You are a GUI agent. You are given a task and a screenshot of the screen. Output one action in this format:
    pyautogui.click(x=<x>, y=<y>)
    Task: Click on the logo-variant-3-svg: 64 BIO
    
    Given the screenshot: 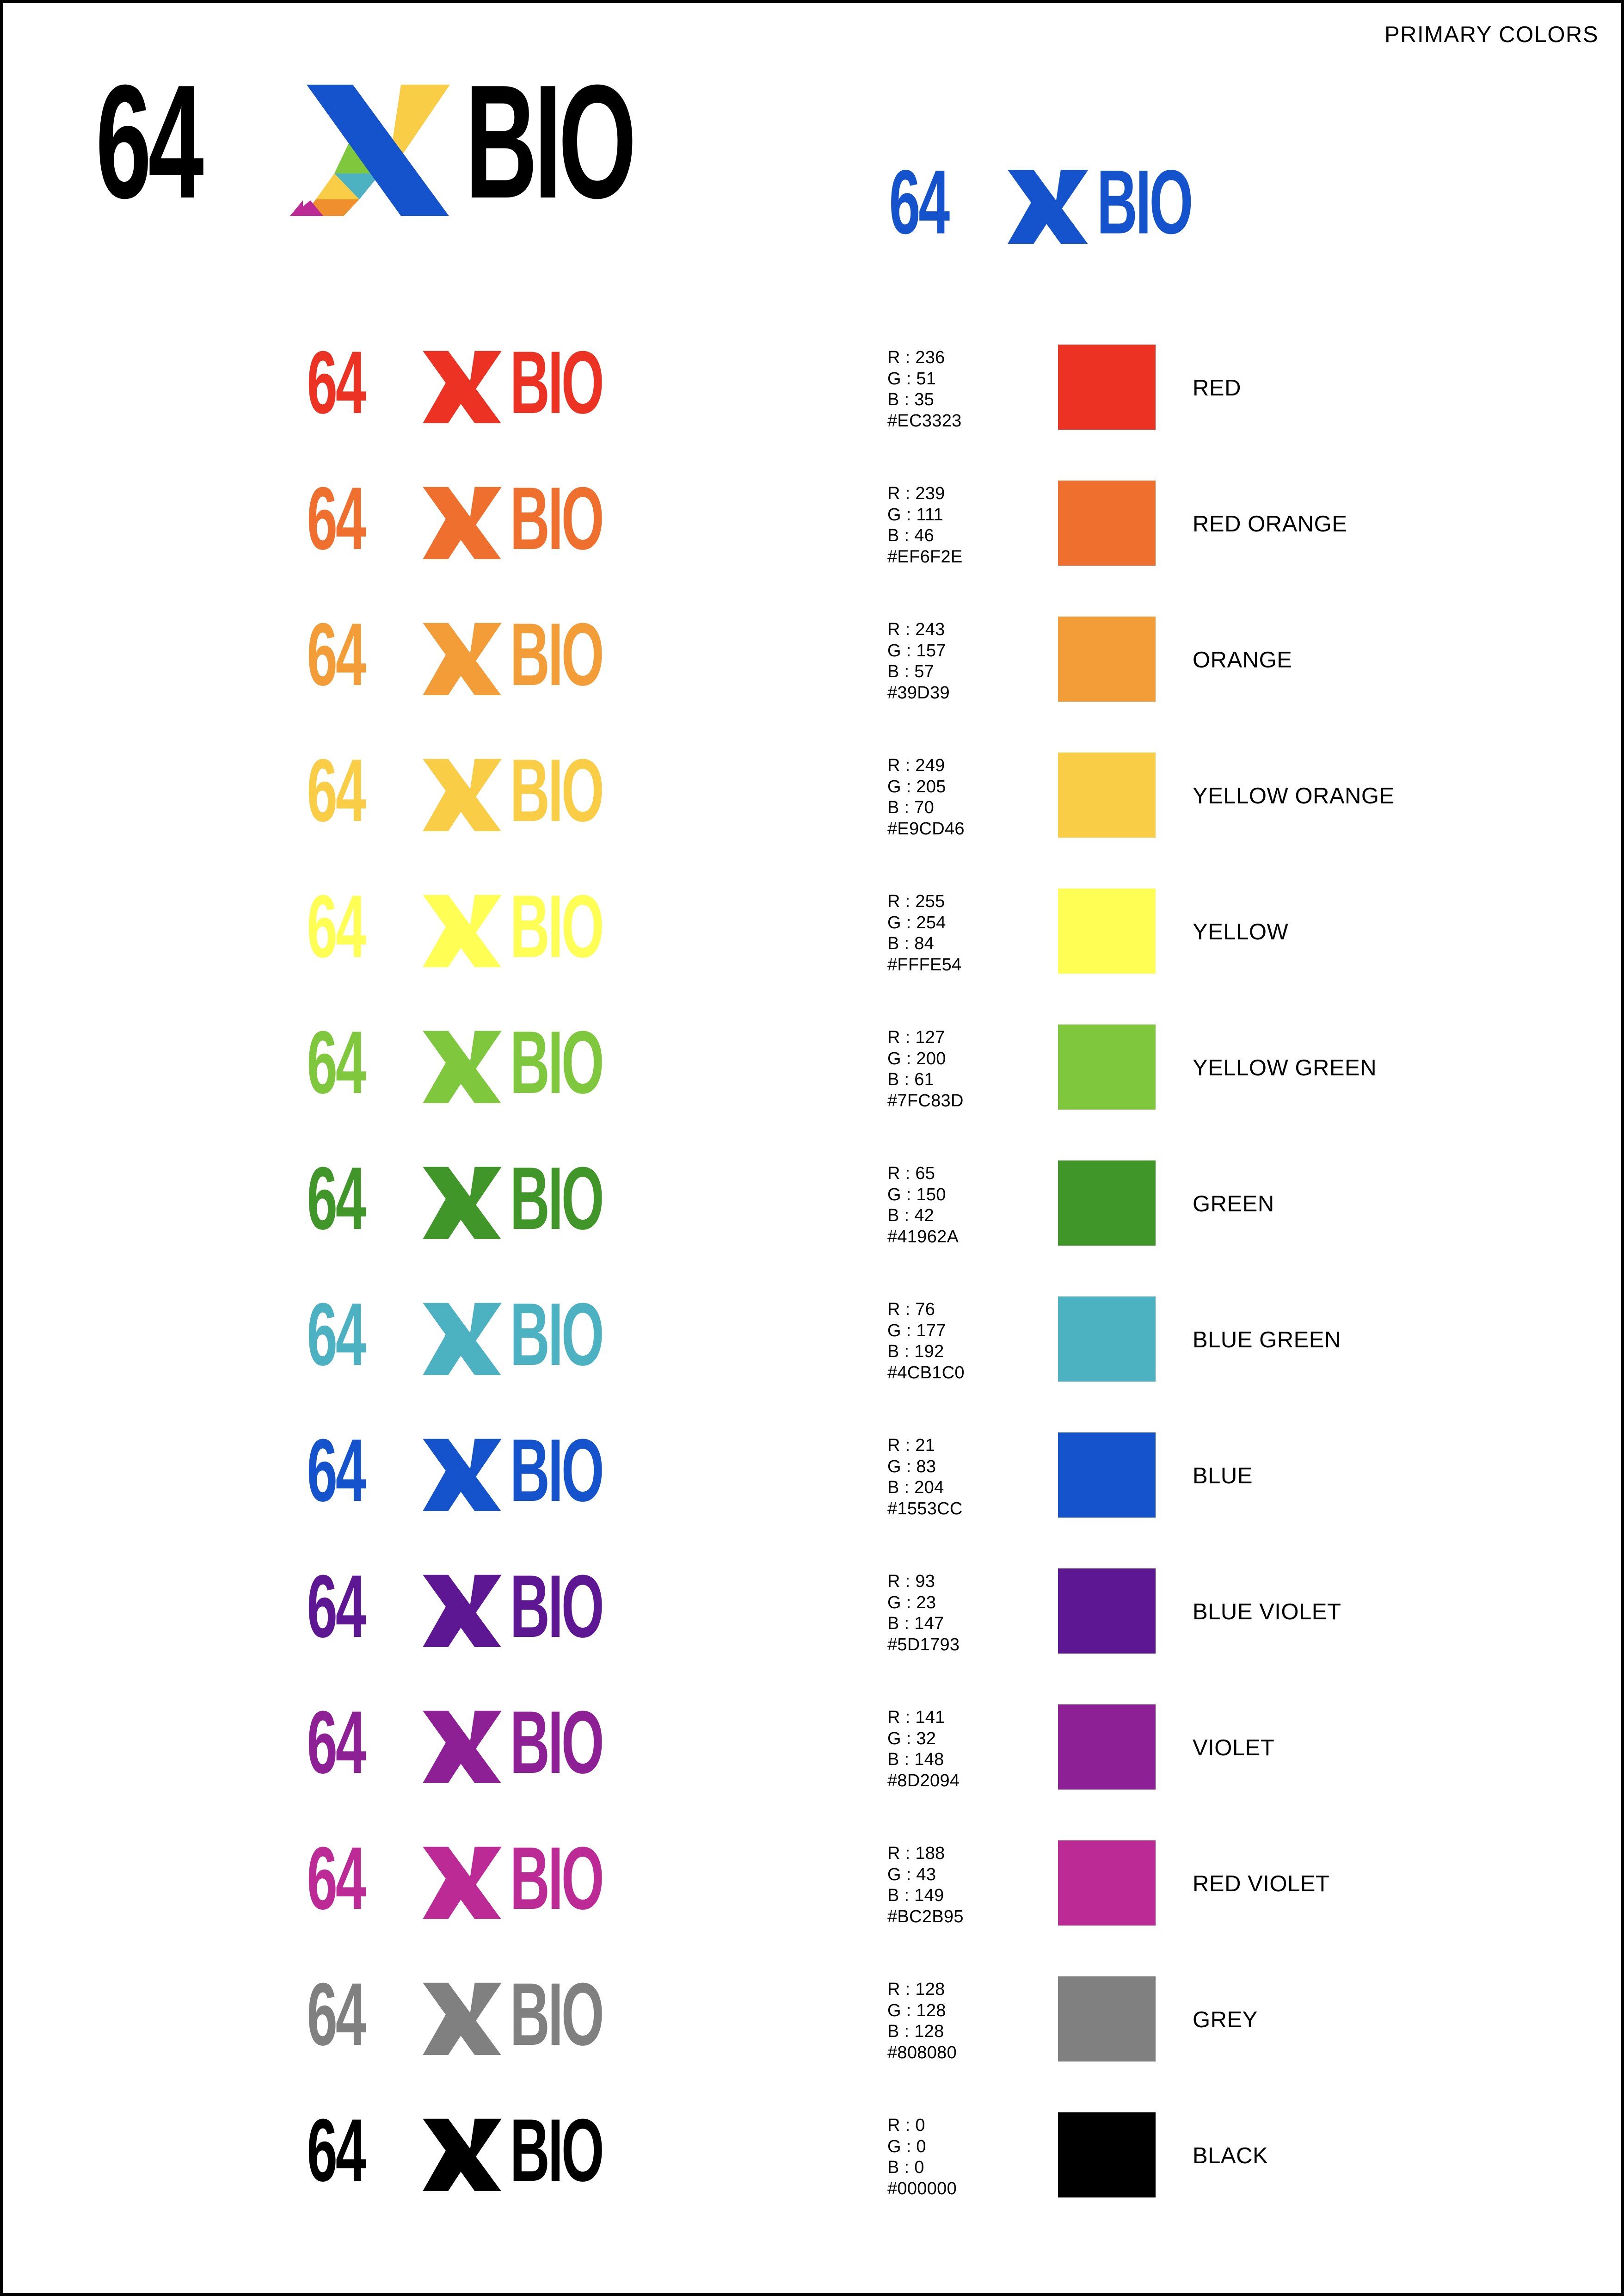 What is the action you would take?
    pyautogui.click(x=455, y=790)
    